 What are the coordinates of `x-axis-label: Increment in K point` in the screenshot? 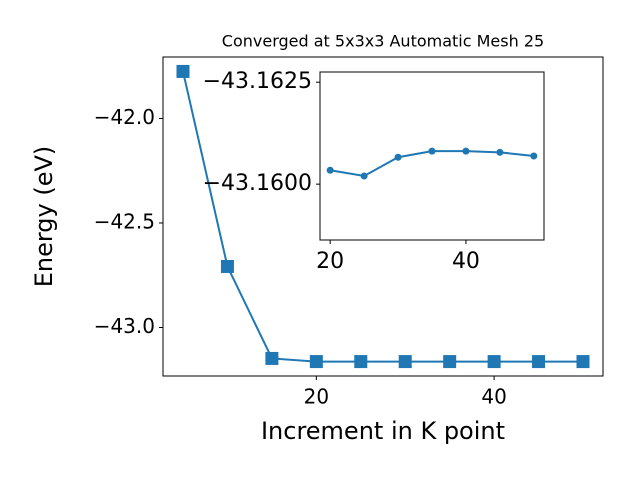 It's located at (383, 431).